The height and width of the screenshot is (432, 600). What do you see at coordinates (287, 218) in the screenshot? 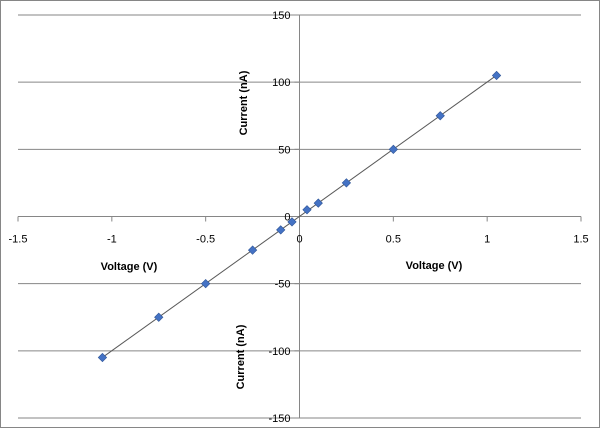
I see `y-tick-label: 0` at bounding box center [287, 218].